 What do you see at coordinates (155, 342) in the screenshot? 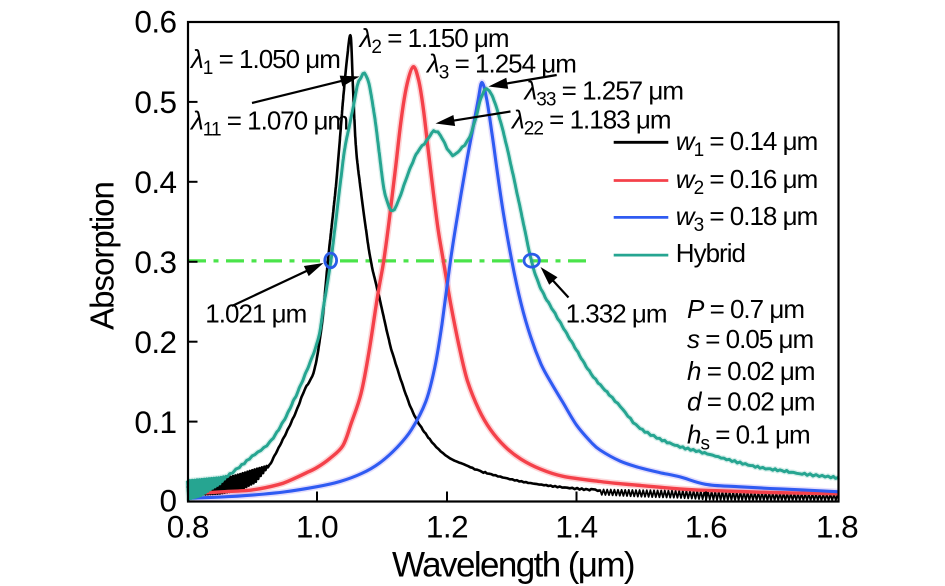
I see `svg-text: 0.2` at bounding box center [155, 342].